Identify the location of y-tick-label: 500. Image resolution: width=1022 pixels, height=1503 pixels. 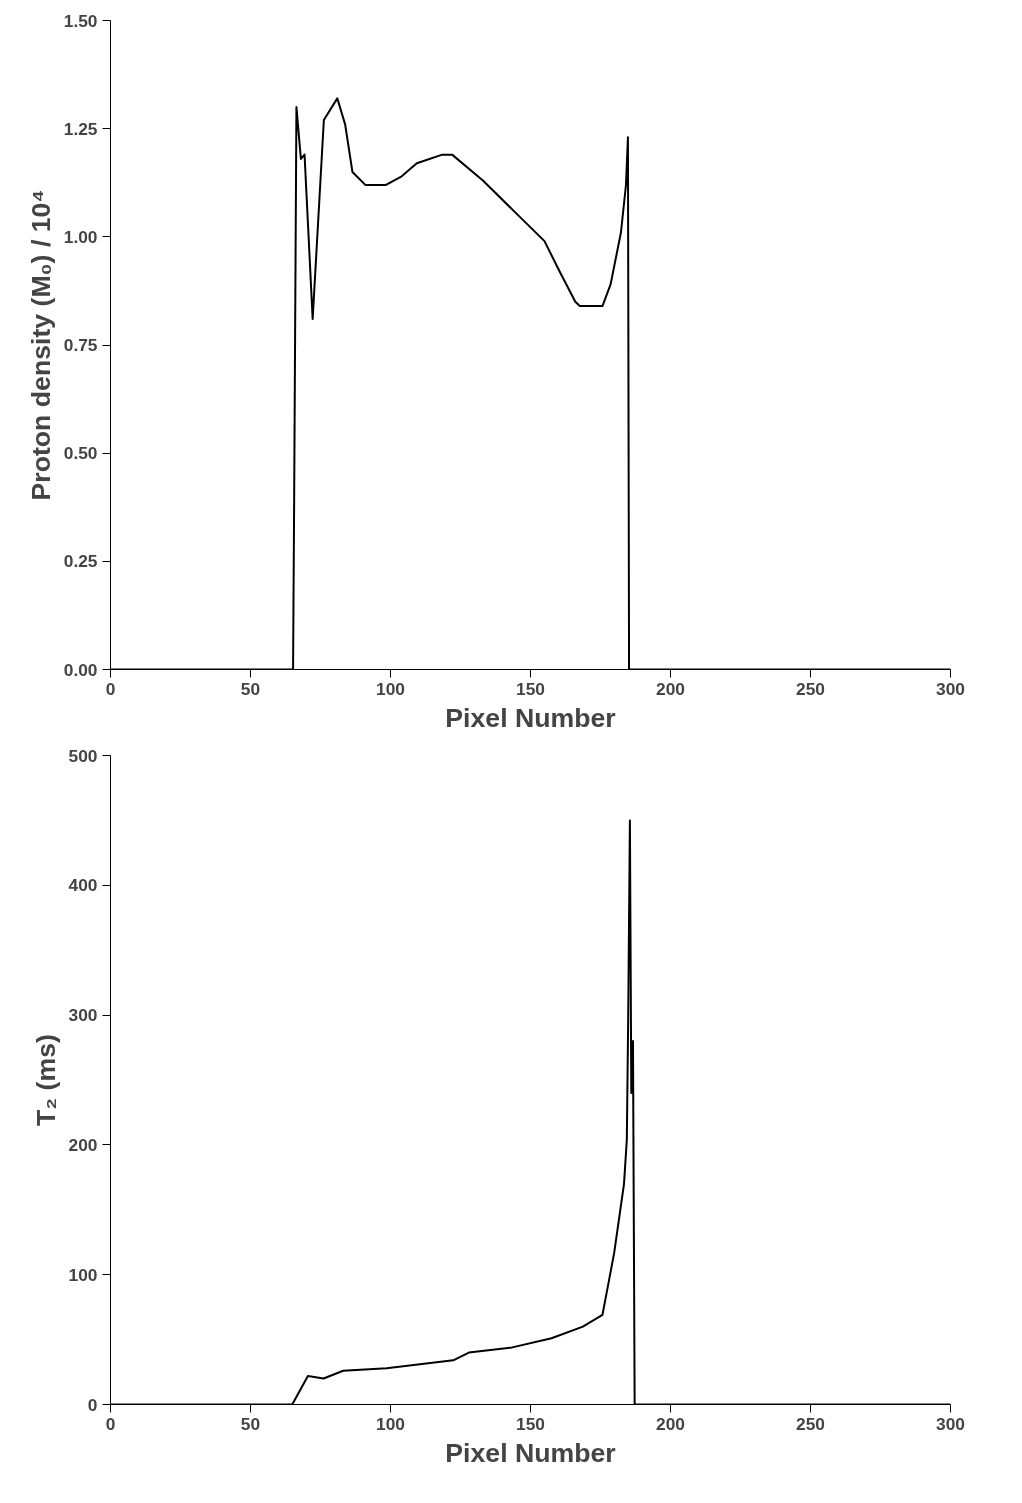
(83, 755).